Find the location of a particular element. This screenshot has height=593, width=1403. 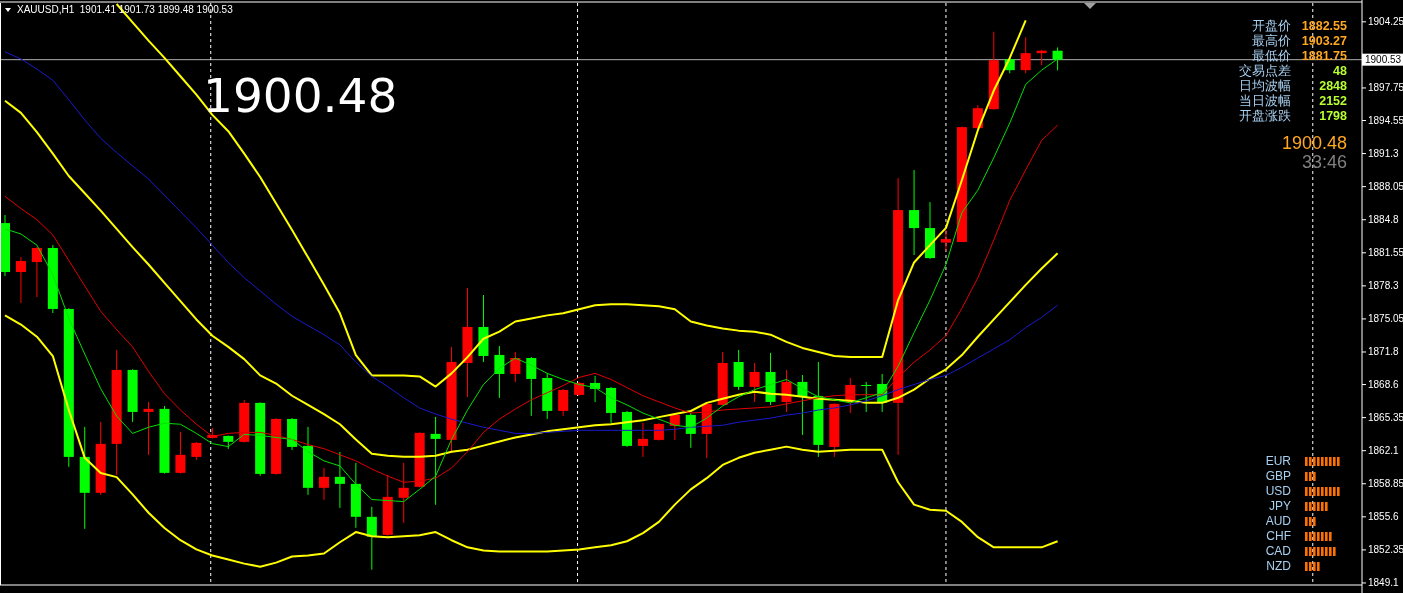

text: 日均波幅 is located at coordinates (1265, 86).